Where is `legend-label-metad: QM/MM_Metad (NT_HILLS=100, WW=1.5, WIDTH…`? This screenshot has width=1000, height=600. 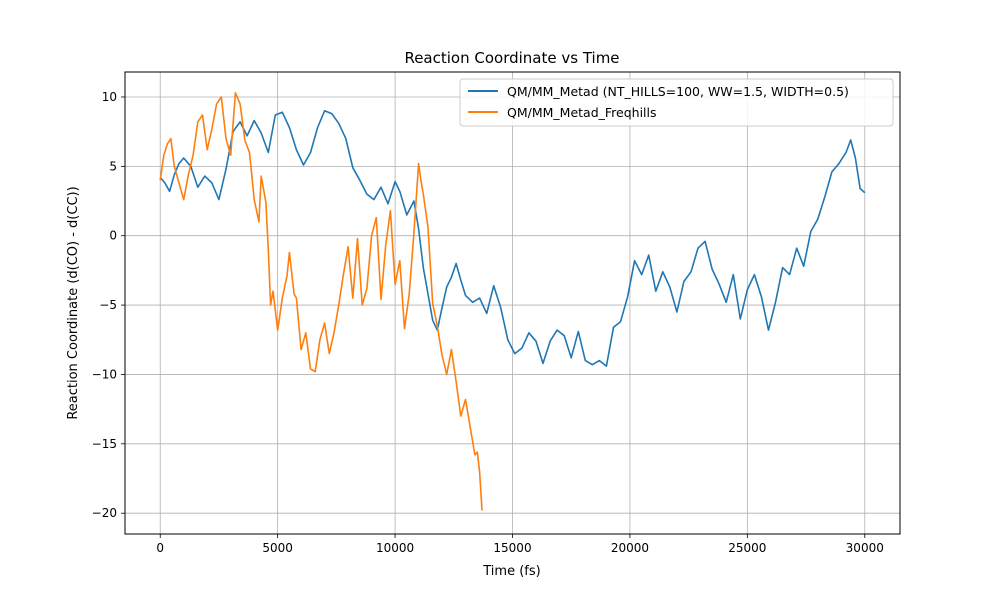 legend-label-metad: QM/MM_Metad (NT_HILLS=100, WW=1.5, WIDTH… is located at coordinates (678, 91).